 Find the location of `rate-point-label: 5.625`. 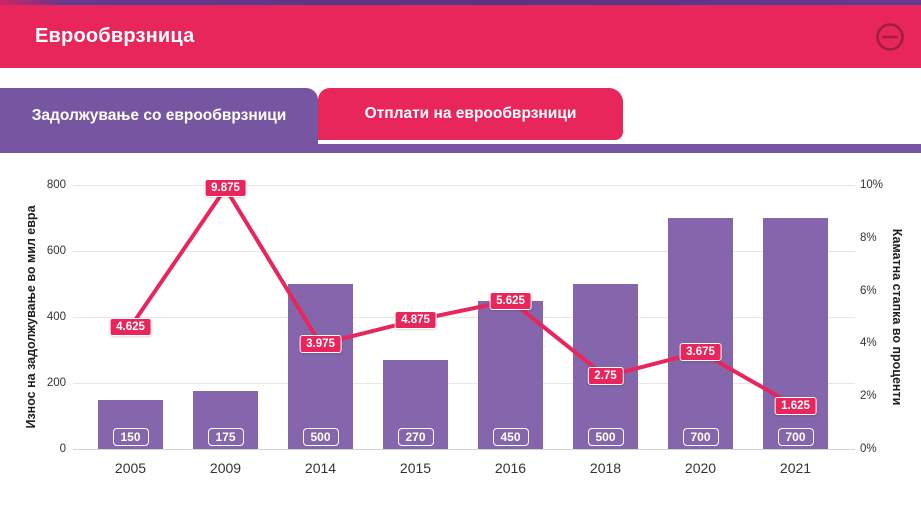

rate-point-label: 5.625 is located at coordinates (510, 300).